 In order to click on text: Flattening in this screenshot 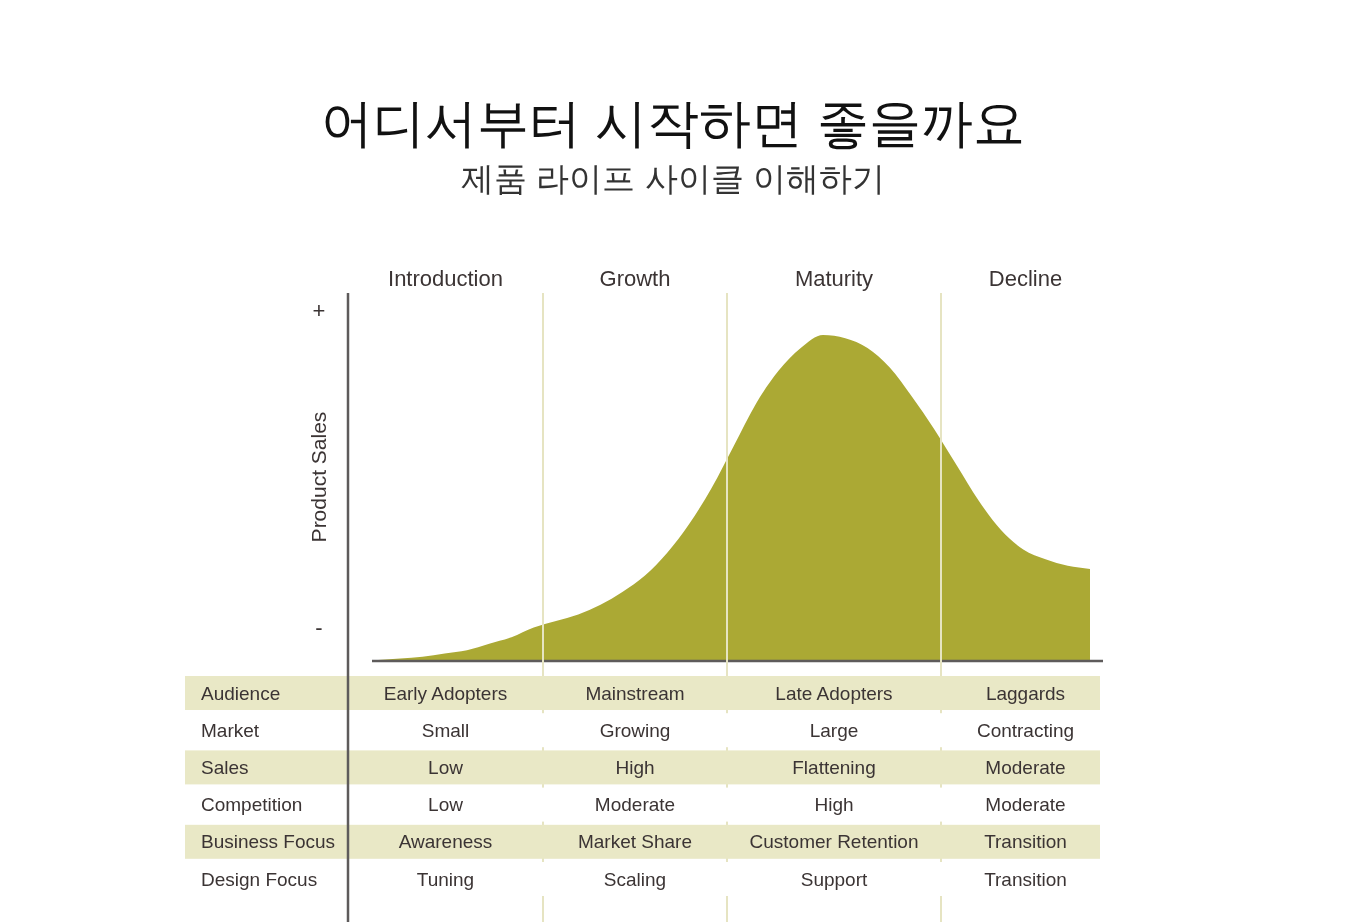, I will do `click(834, 767)`.